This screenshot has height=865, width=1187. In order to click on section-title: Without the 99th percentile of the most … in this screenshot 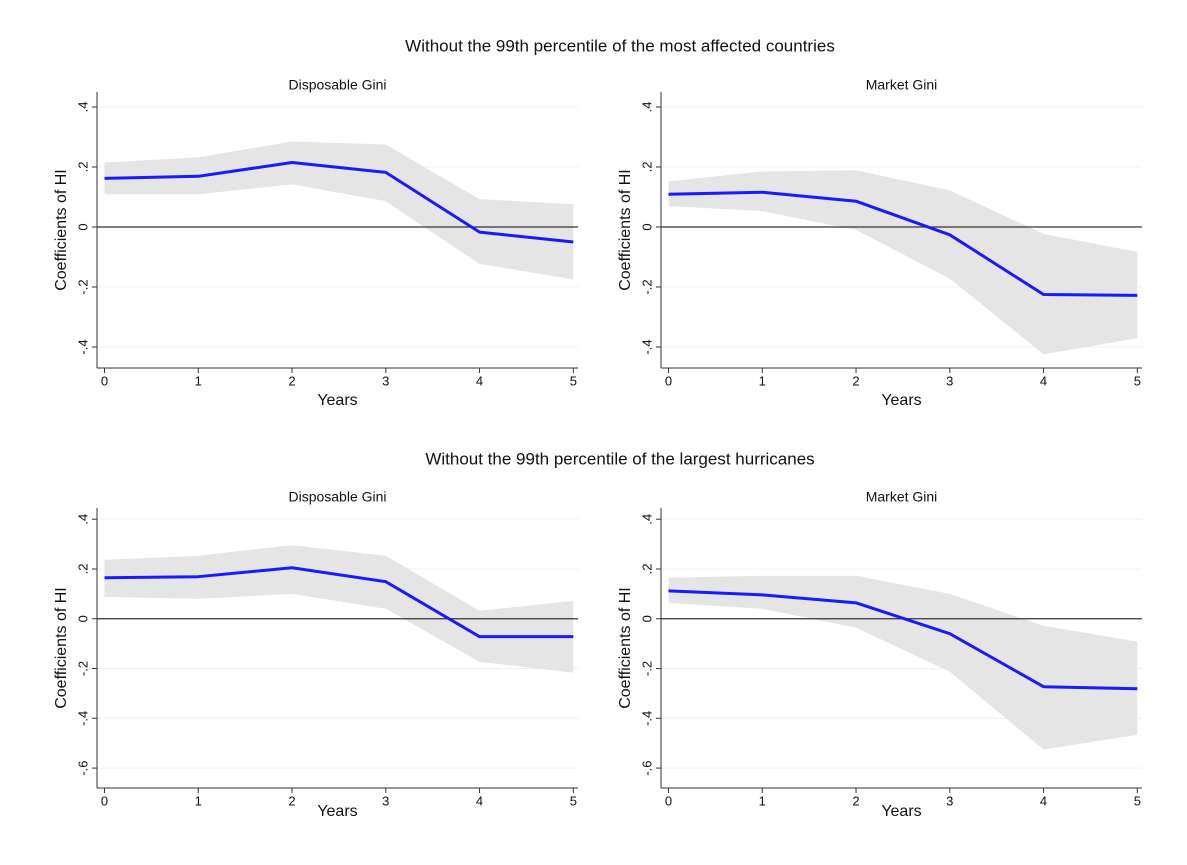, I will do `click(620, 45)`.